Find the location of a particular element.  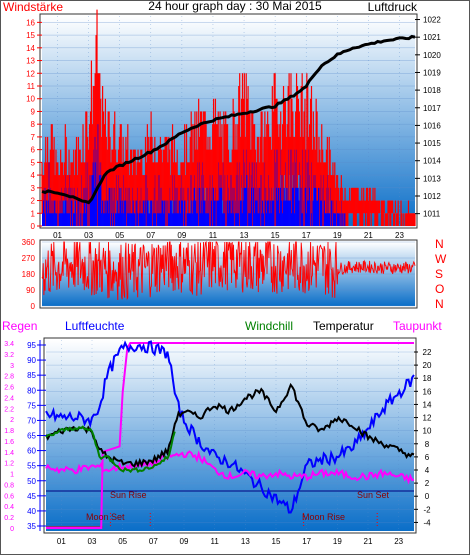

pressure-tick: 1020 is located at coordinates (432, 55).